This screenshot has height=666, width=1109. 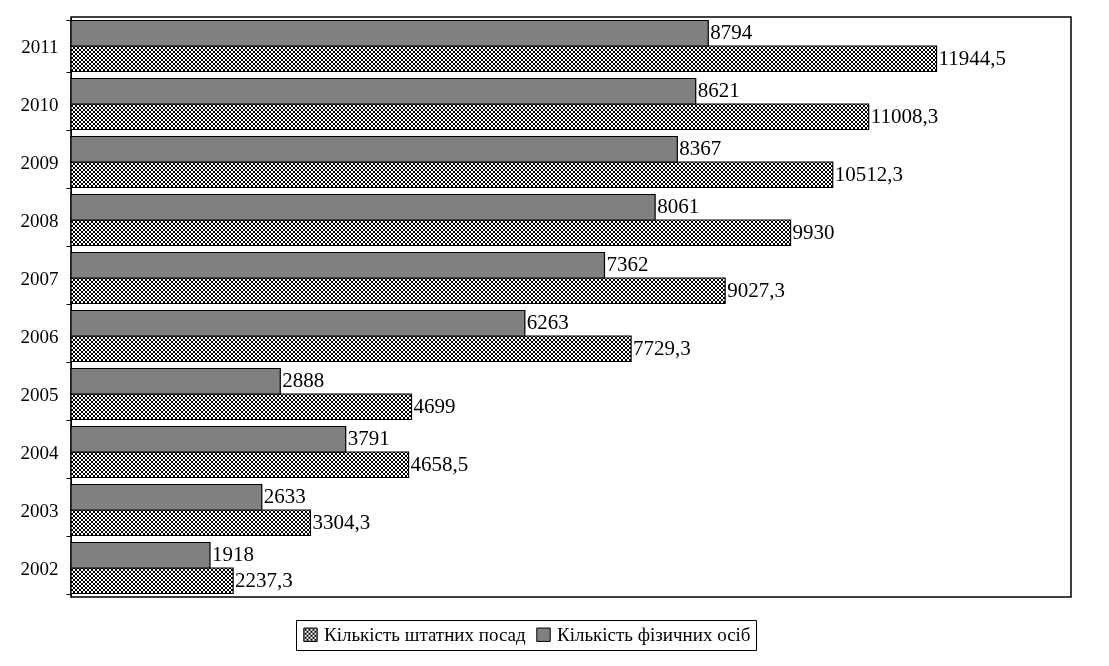 I want to click on y-tick-label: 2005, so click(x=39, y=394).